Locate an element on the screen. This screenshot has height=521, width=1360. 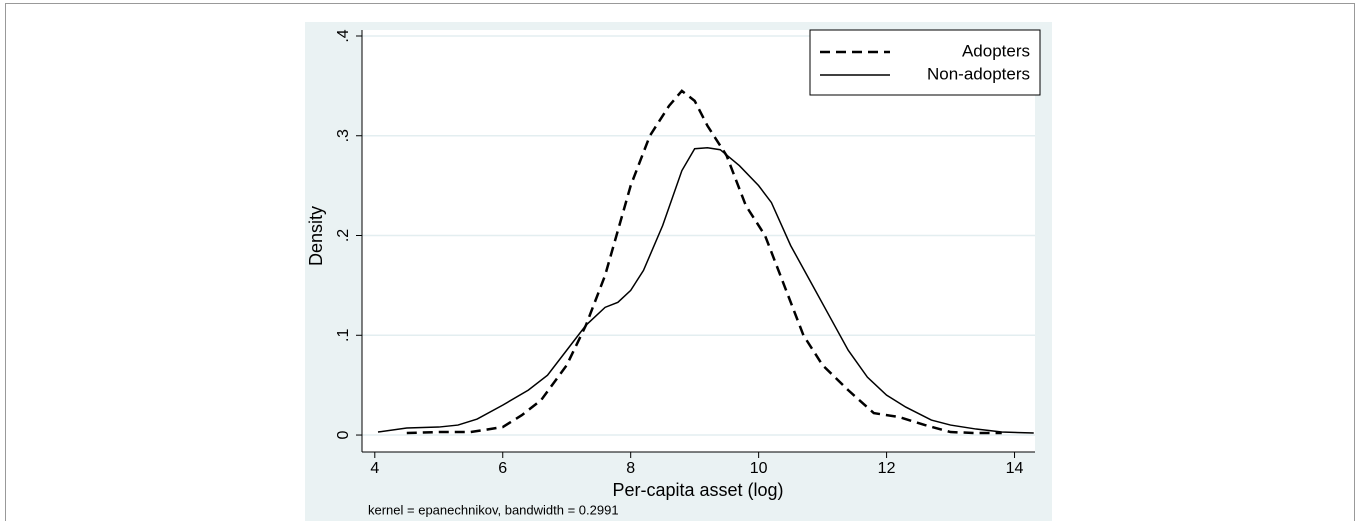
x-tick-label: 12 is located at coordinates (887, 468).